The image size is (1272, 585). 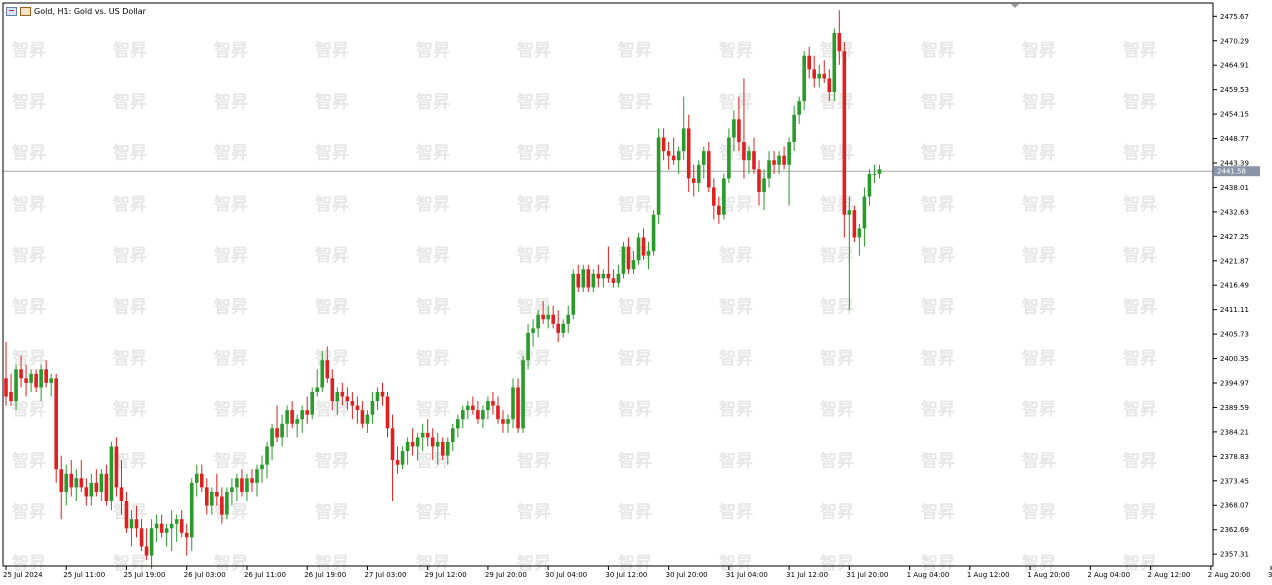 I want to click on price-tag-bg, so click(x=1237, y=171).